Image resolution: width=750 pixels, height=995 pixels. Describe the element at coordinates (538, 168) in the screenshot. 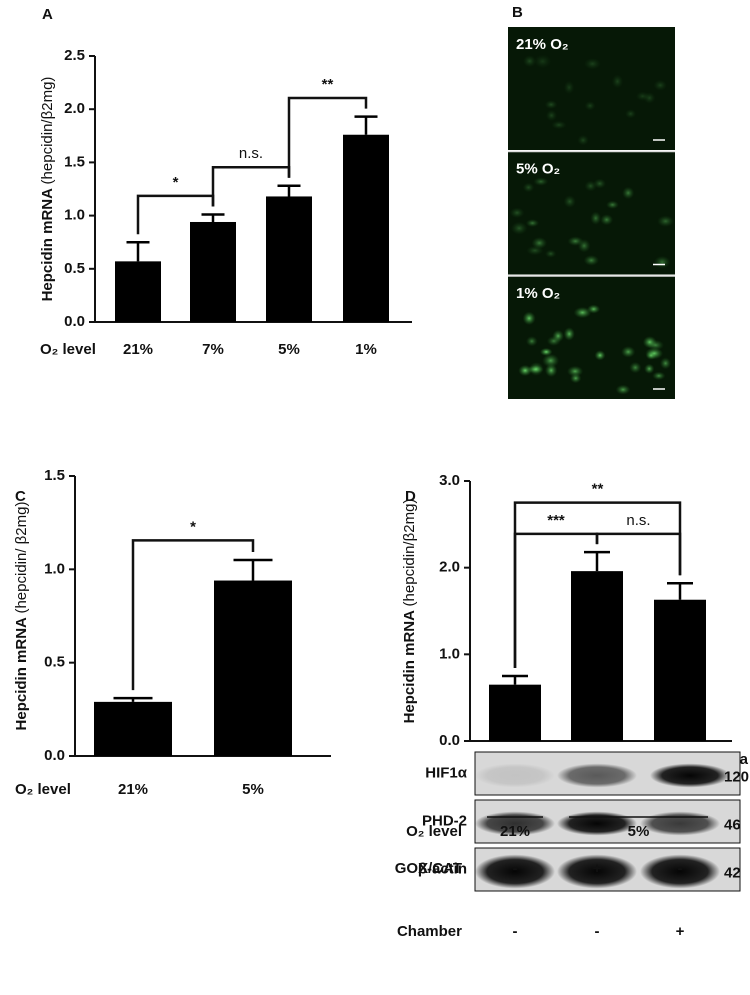

I see `micrograph-label: 5% O₂` at that location.